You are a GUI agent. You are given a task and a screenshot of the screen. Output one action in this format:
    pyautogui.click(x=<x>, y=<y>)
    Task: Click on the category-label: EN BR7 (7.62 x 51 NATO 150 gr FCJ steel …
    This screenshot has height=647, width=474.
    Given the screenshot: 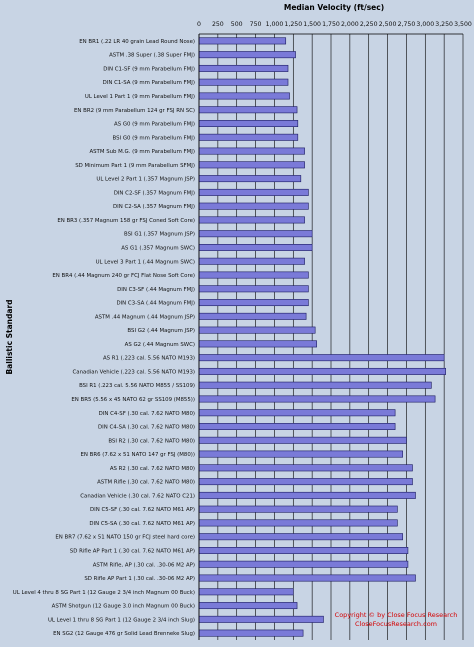 What is the action you would take?
    pyautogui.click(x=125, y=538)
    